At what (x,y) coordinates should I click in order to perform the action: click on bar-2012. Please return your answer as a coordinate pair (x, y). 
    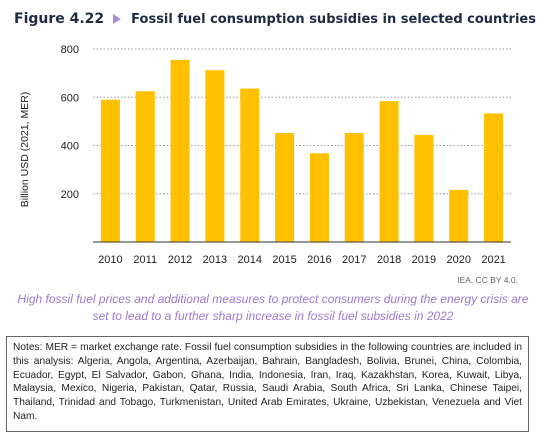
    Looking at the image, I should click on (180, 151).